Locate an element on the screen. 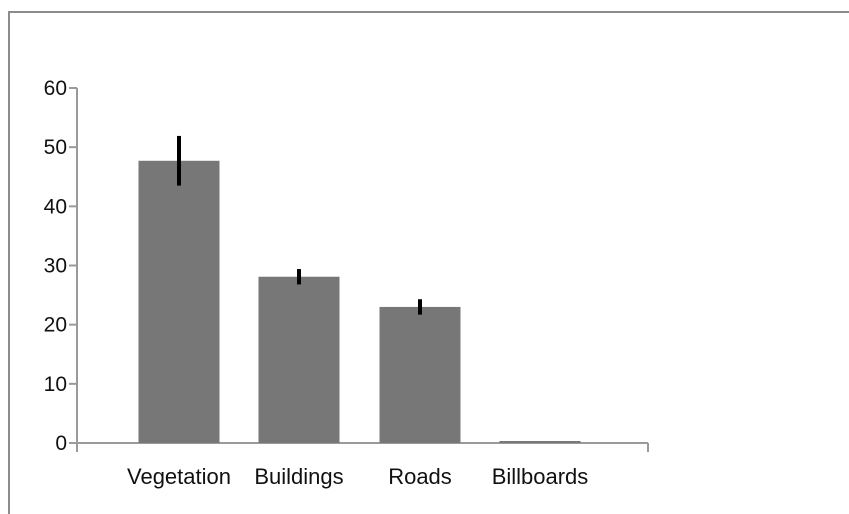  chart-error-bars is located at coordinates (299, 225).